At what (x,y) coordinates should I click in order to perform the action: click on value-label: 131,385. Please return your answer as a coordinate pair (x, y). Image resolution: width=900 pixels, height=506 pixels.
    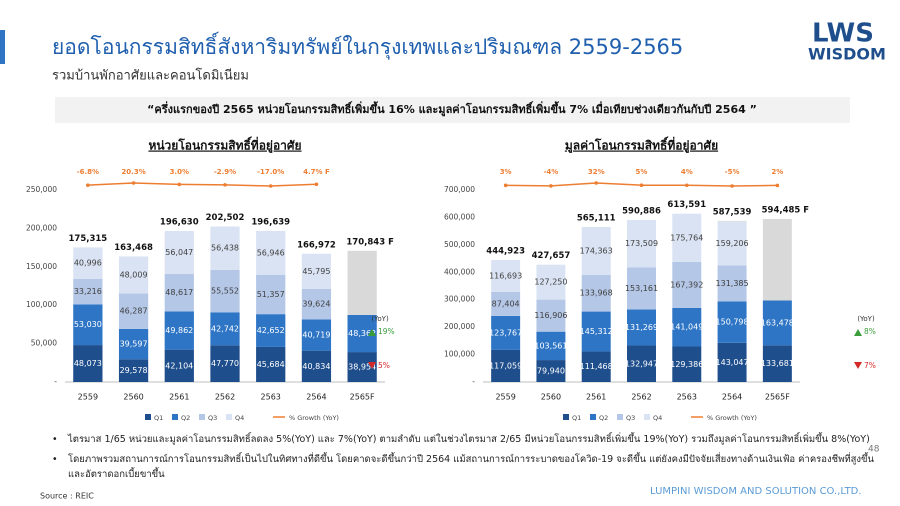
    Looking at the image, I should click on (732, 283).